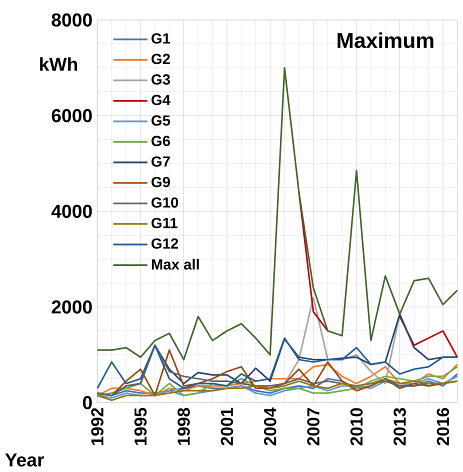 Image resolution: width=463 pixels, height=472 pixels. Describe the element at coordinates (72, 115) in the screenshot. I see `y-tick-label: 6000` at that location.